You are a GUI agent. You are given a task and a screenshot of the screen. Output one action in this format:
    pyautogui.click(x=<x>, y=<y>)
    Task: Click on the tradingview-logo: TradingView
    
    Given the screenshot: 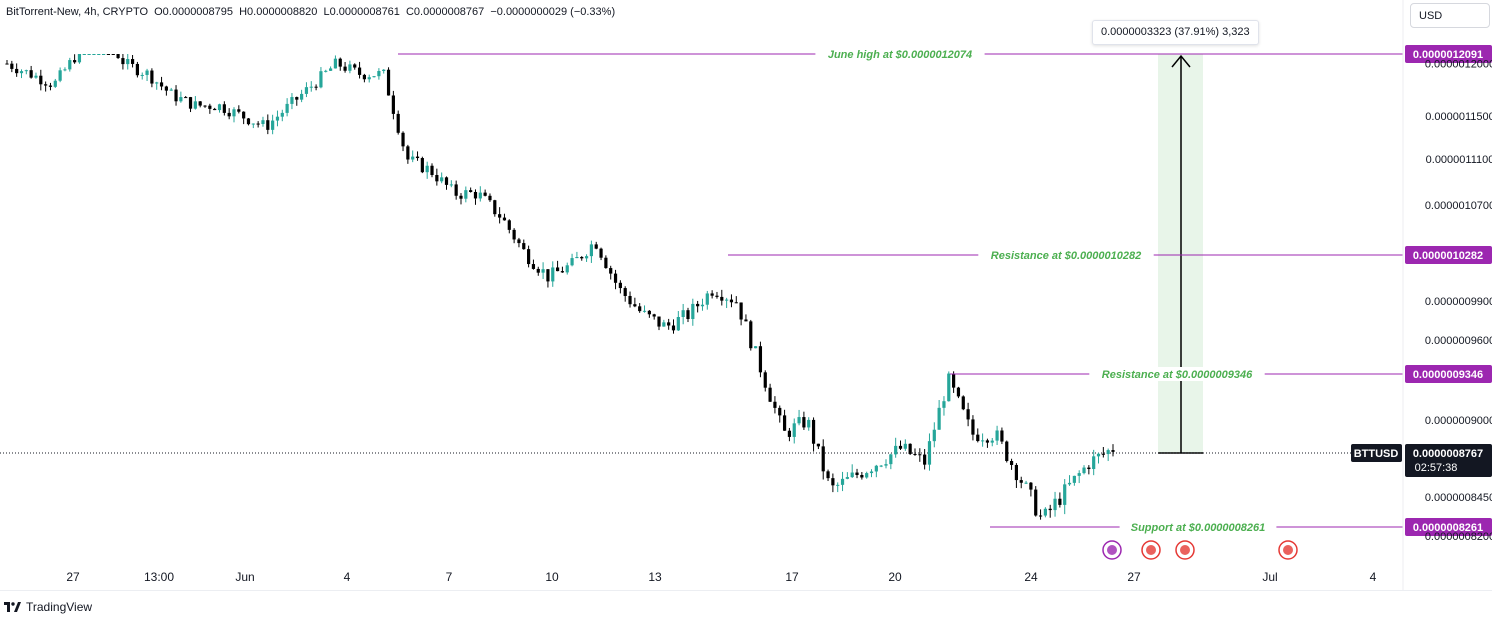 What is the action you would take?
    pyautogui.click(x=48, y=607)
    